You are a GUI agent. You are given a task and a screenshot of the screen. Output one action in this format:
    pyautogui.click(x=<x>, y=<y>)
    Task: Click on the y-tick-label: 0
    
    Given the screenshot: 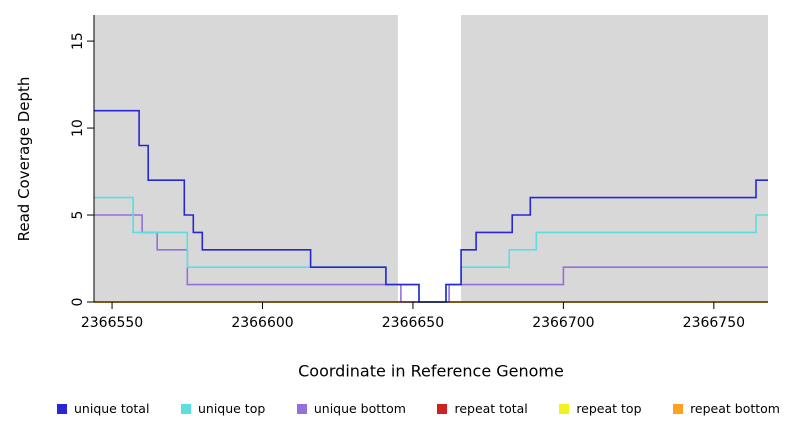 What is the action you would take?
    pyautogui.click(x=78, y=302)
    